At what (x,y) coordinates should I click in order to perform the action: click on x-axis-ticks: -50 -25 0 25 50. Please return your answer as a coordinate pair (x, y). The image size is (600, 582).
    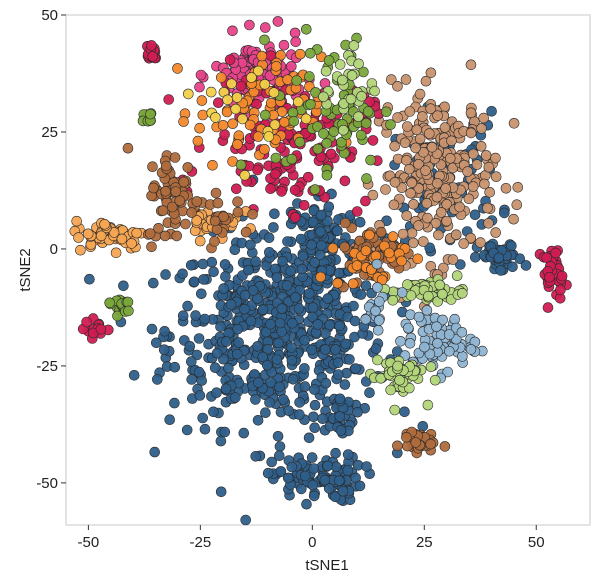
    Looking at the image, I should click on (311, 538).